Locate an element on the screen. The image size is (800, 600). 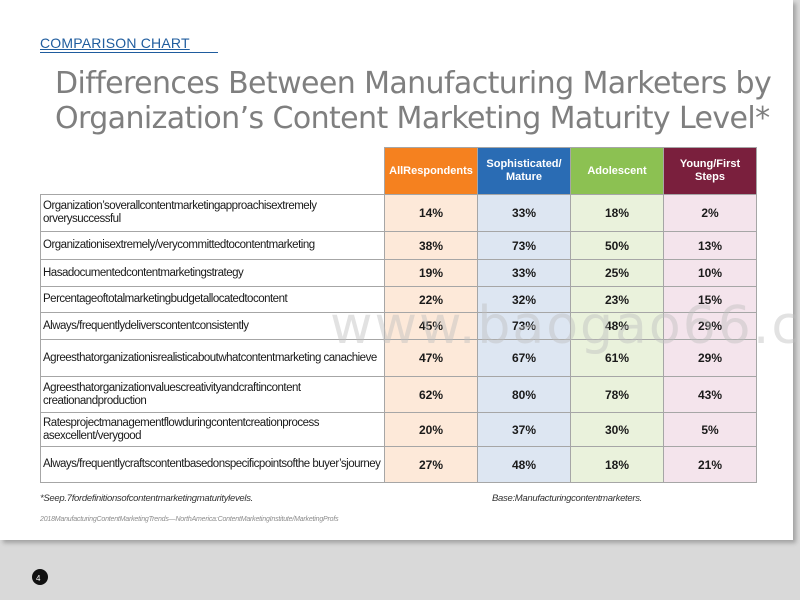
cell-adolescent: 25% is located at coordinates (617, 273).